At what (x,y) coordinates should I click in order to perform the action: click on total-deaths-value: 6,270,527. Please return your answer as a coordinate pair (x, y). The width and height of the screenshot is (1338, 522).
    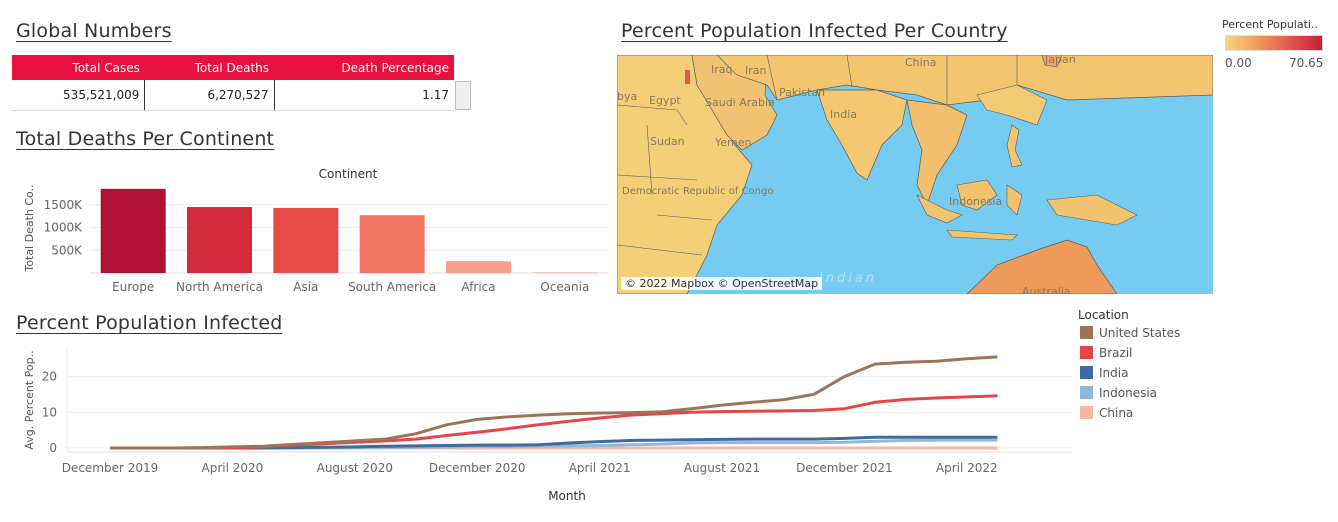
    Looking at the image, I should click on (209, 95).